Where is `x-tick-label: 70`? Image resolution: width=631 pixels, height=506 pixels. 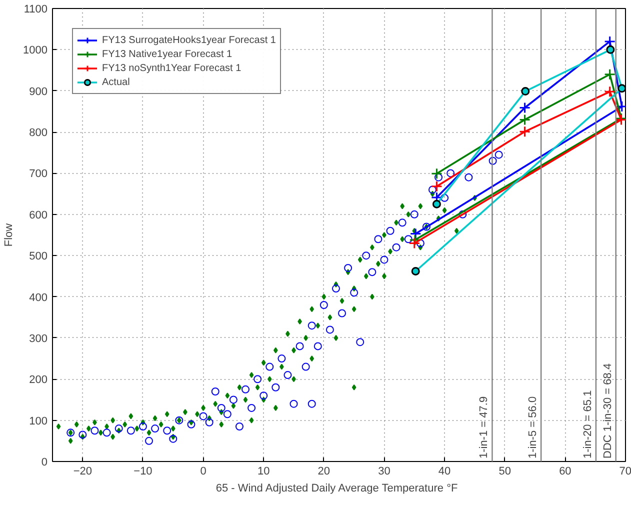
x-tick-label: 70 is located at coordinates (625, 472).